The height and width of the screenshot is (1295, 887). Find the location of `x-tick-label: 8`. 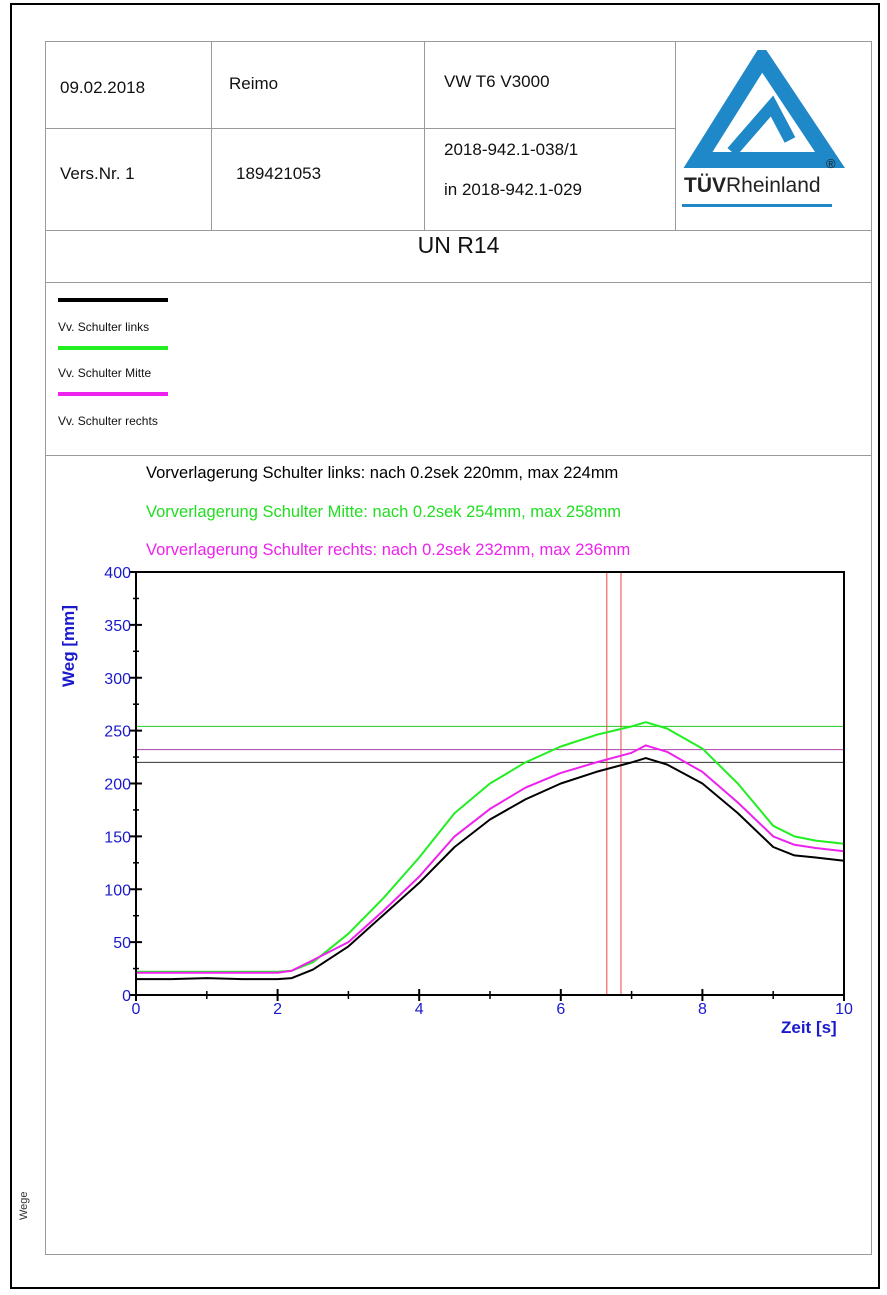

x-tick-label: 8 is located at coordinates (702, 1009).